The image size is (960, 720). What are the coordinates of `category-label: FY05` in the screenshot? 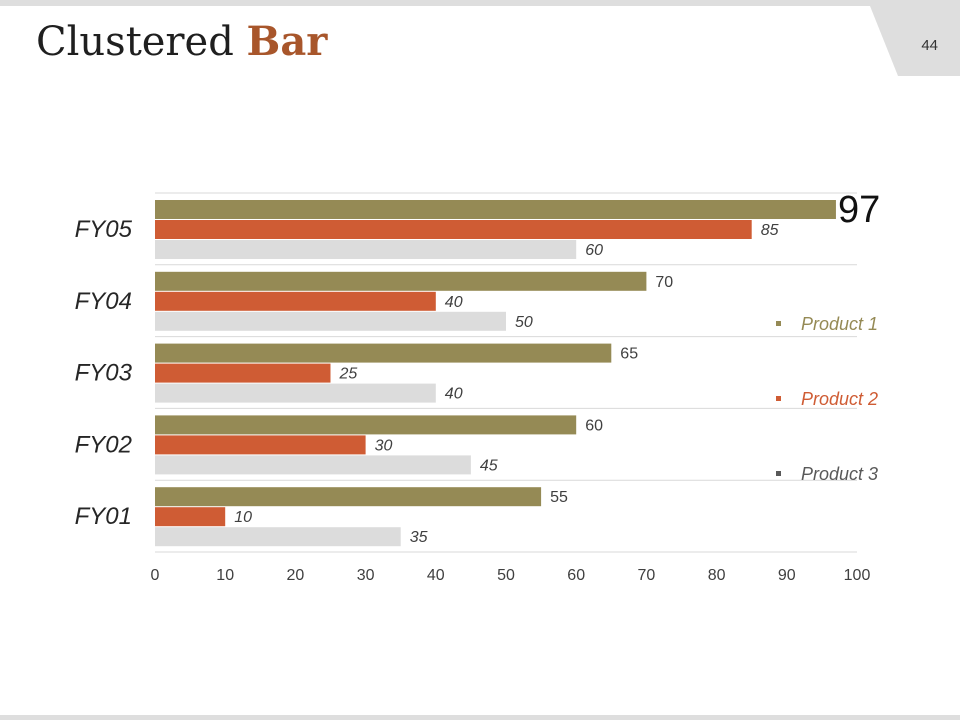 It's located at (104, 229).